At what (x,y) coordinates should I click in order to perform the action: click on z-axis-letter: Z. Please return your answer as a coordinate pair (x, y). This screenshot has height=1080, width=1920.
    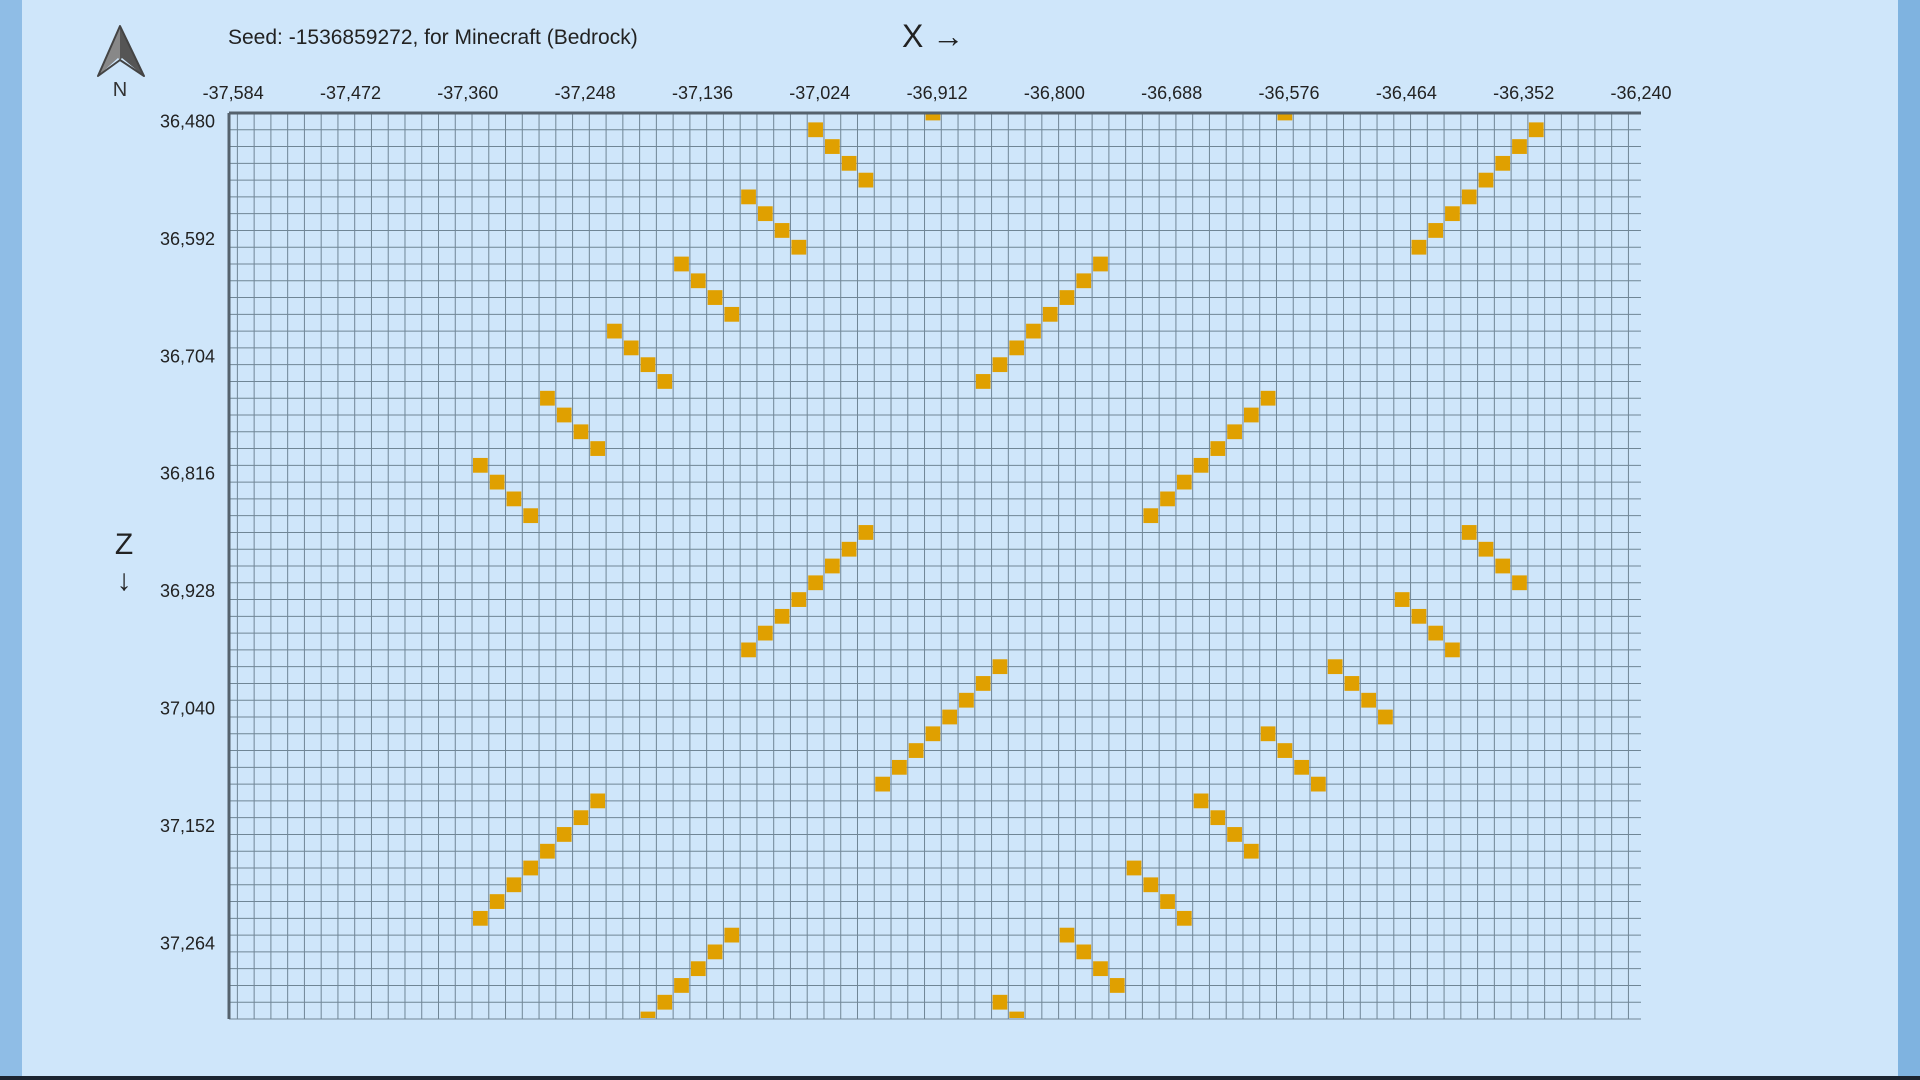
    Looking at the image, I should click on (124, 544).